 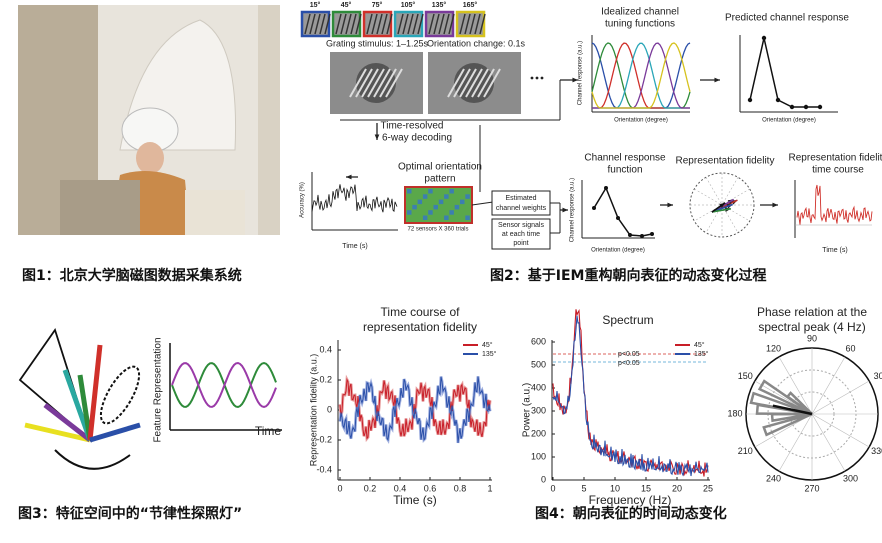 I want to click on label: 100, so click(x=538, y=456).